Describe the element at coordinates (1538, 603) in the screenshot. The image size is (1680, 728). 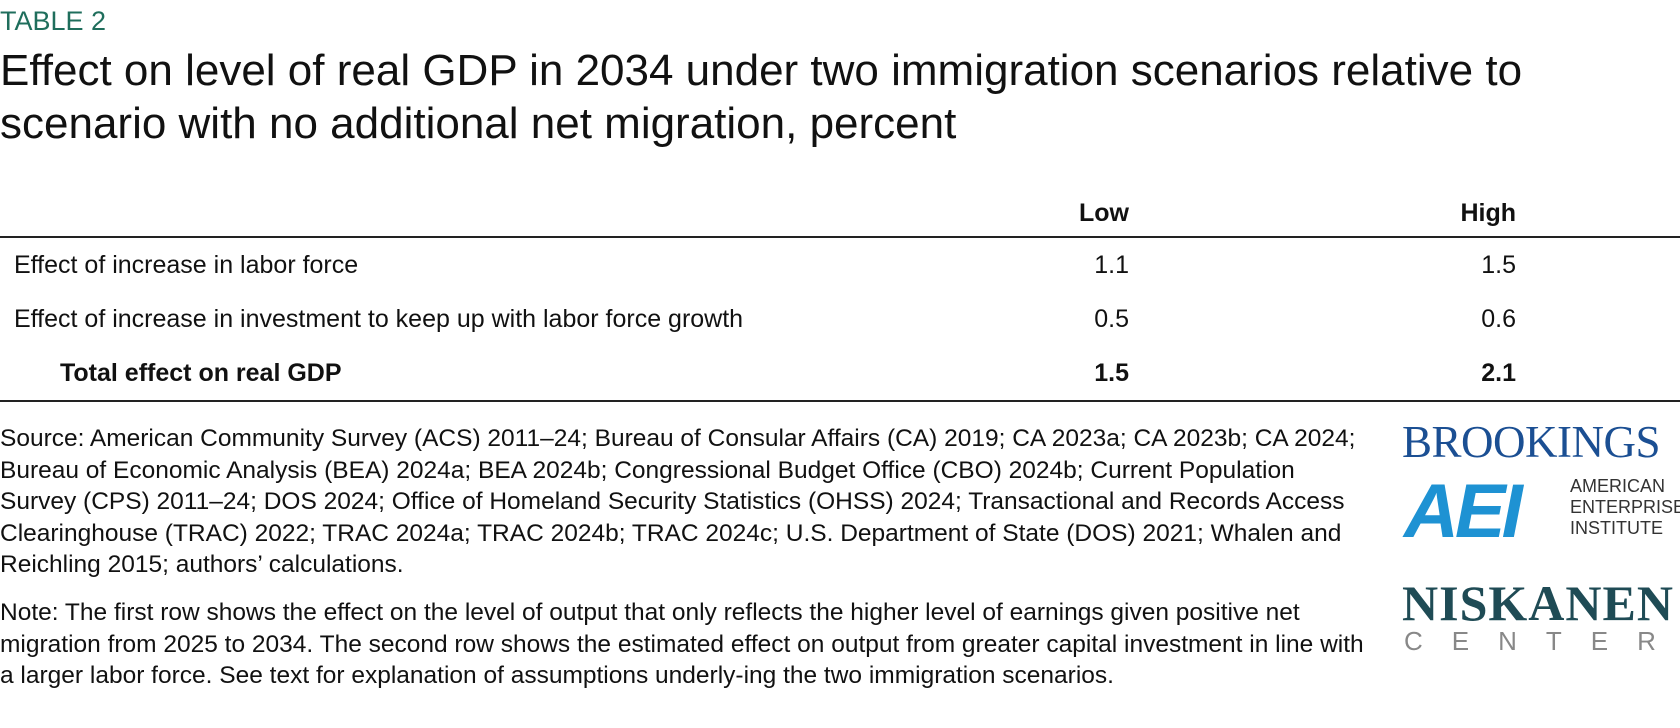
I see `logo-niskanen: NISKANEN` at that location.